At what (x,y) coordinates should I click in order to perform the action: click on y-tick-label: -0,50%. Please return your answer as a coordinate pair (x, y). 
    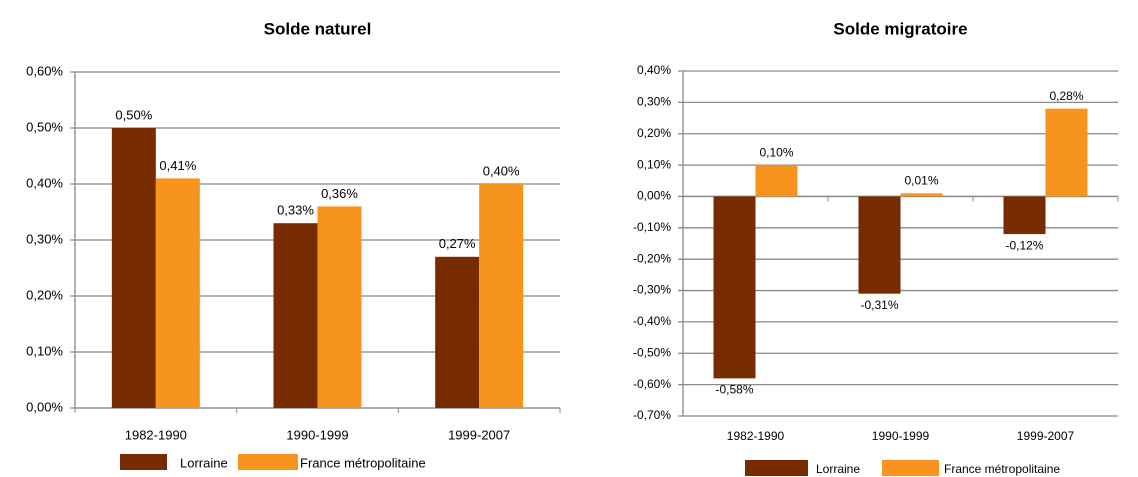
    Looking at the image, I should click on (652, 352).